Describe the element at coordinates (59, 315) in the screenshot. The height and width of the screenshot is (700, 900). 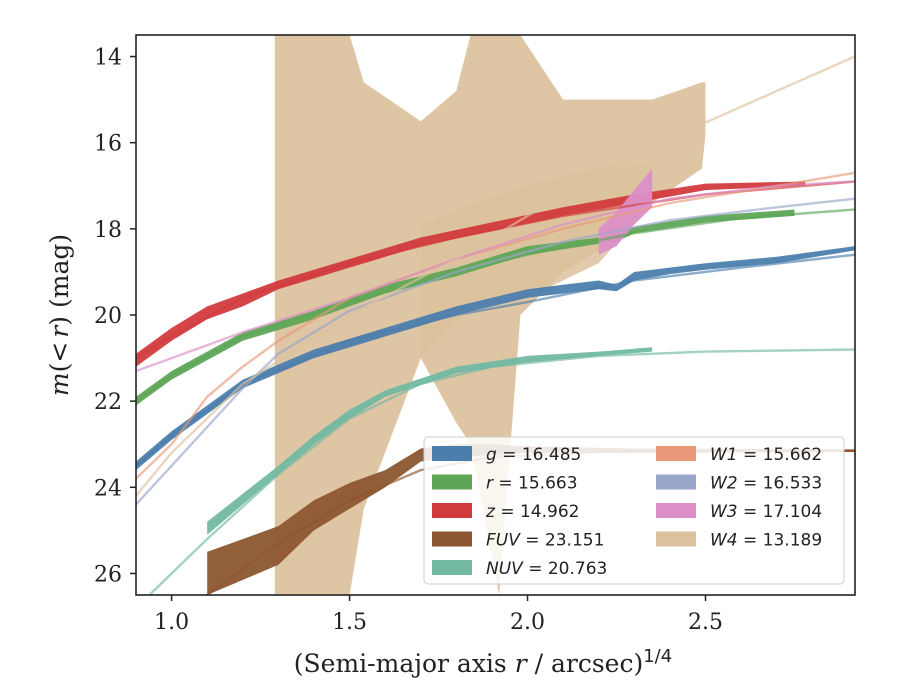
I see `y-axis-label: m(<r) (mag)` at that location.